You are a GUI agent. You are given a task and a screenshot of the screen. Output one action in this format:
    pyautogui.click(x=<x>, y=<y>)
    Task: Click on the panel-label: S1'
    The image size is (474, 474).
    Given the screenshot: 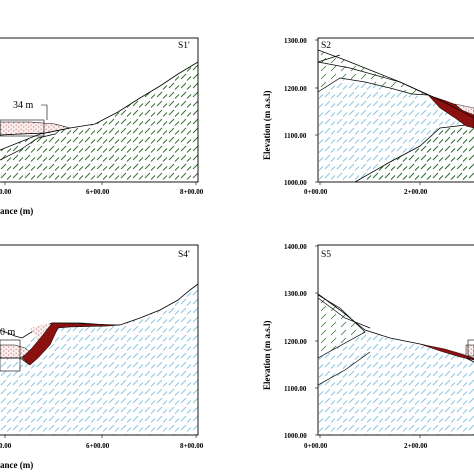 What is the action you would take?
    pyautogui.click(x=184, y=46)
    